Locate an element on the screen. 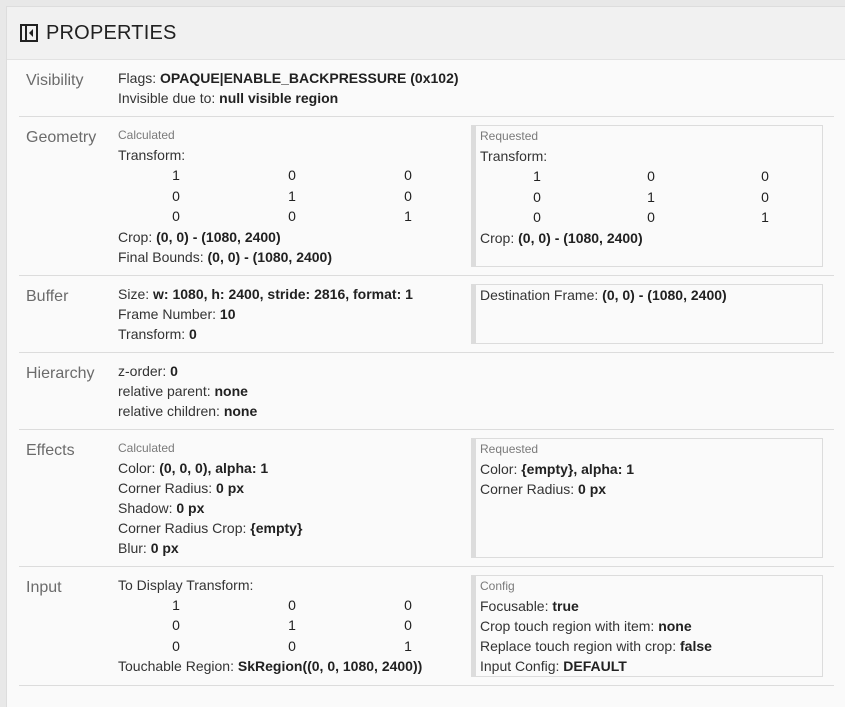  property-value: {empty} is located at coordinates (276, 527).